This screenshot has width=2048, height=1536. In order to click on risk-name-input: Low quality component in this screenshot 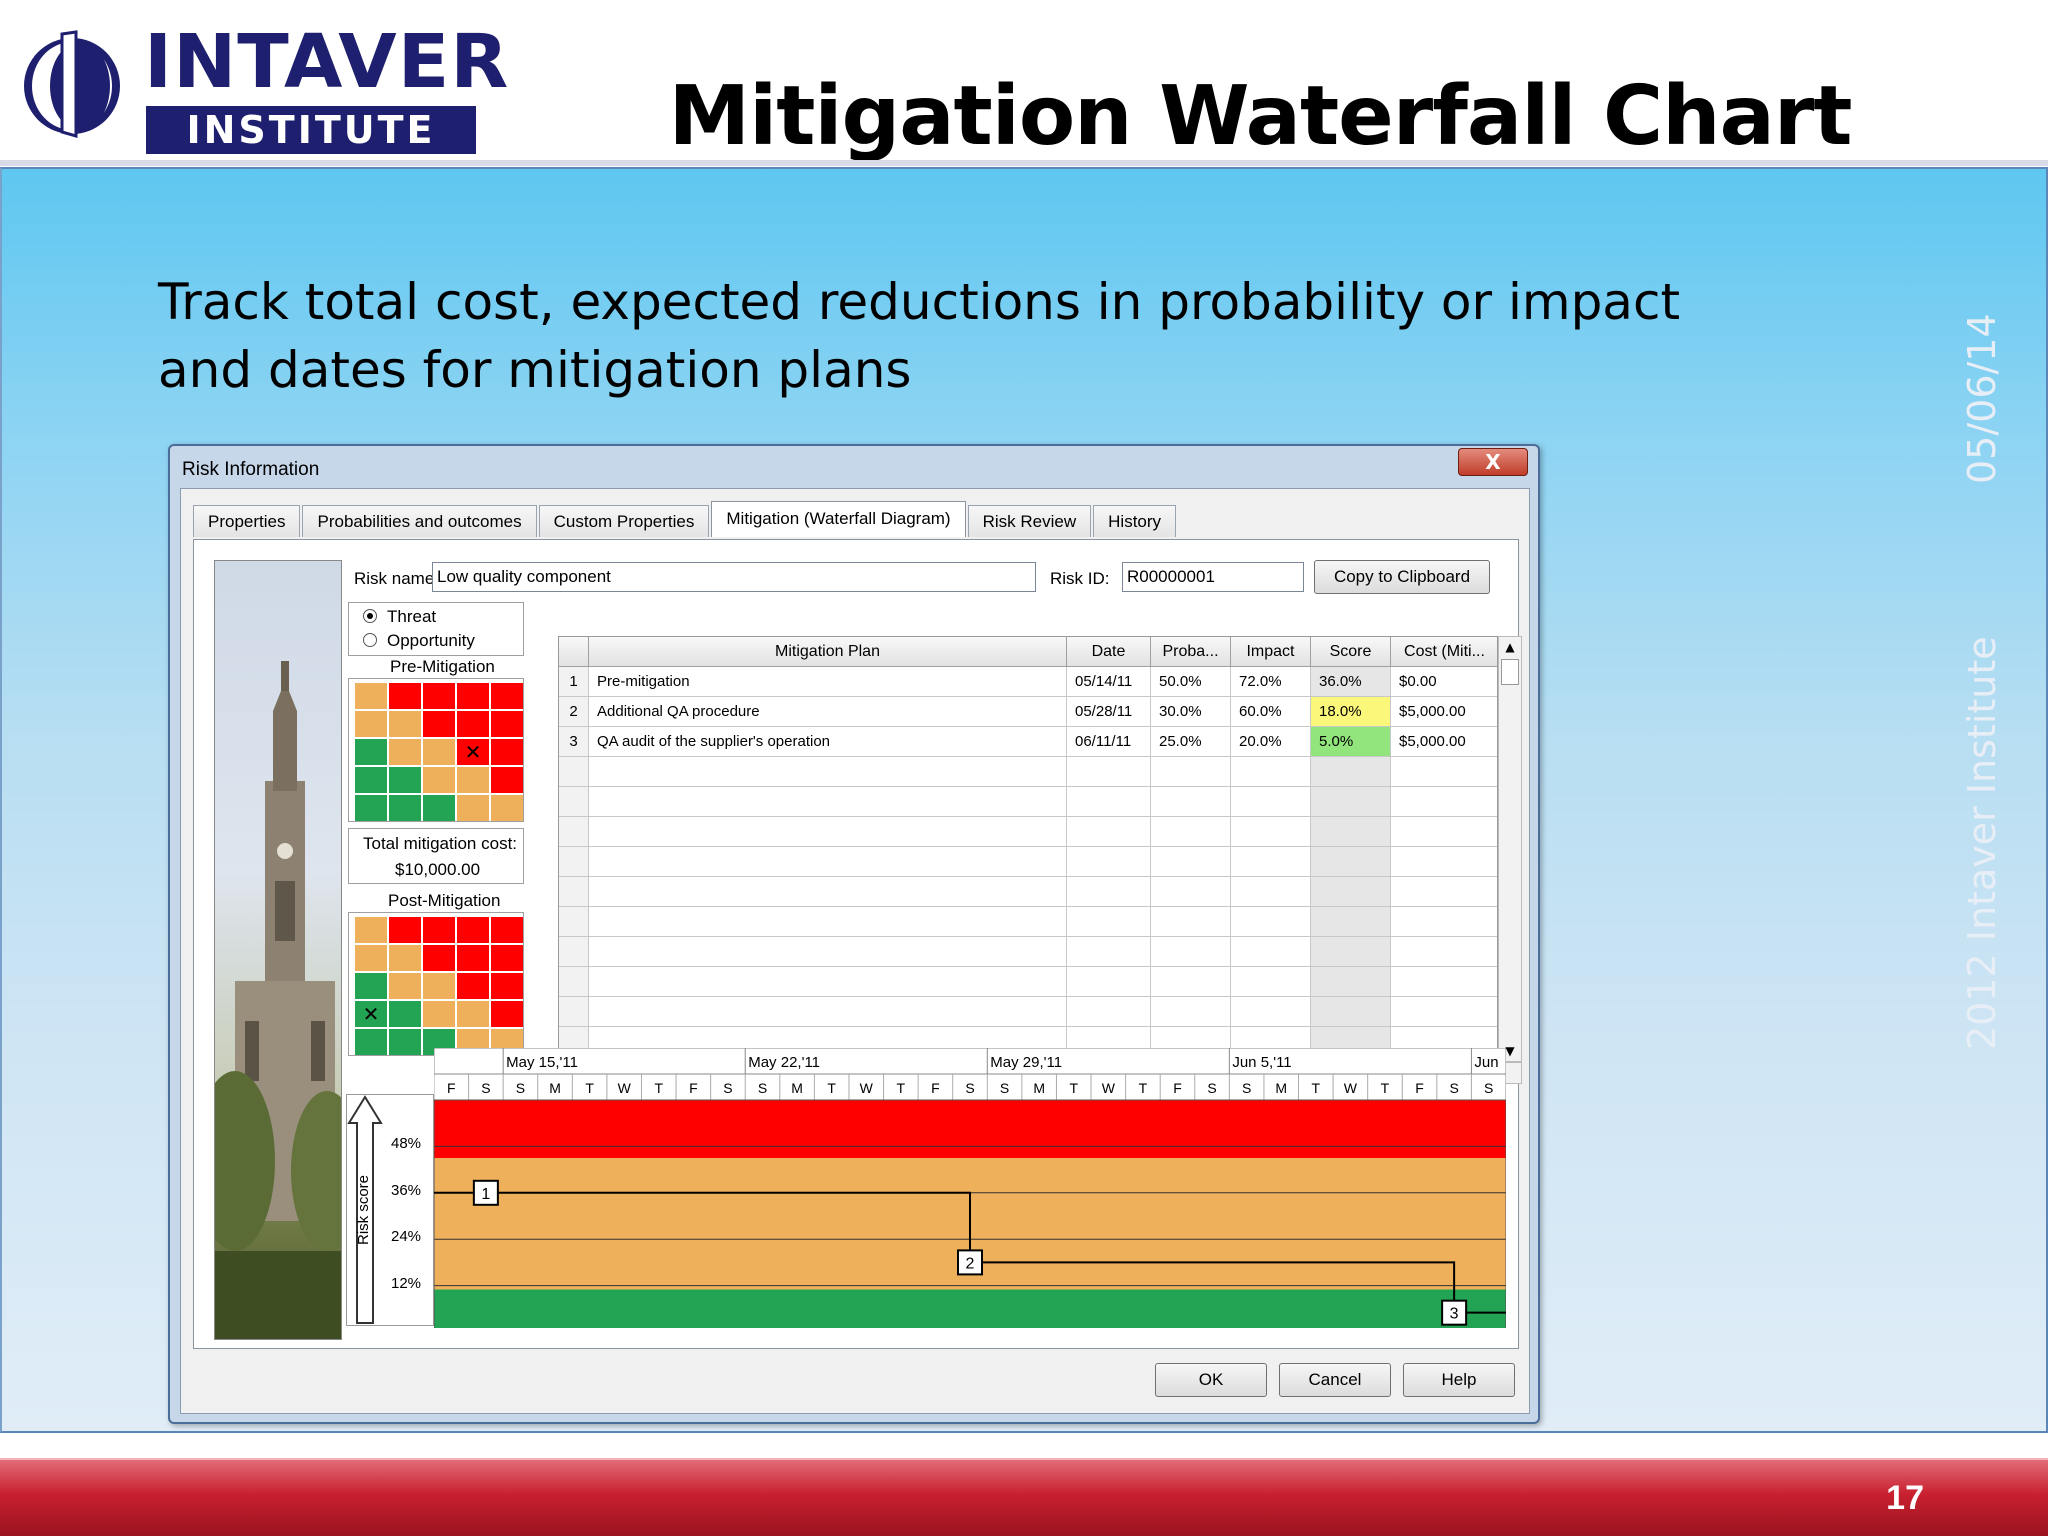, I will do `click(734, 577)`.